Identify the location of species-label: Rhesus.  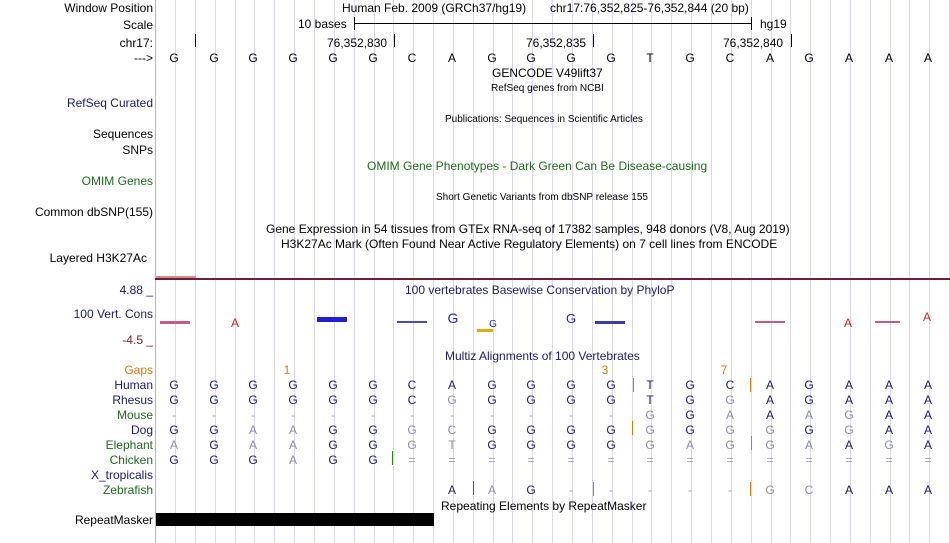
(132, 400).